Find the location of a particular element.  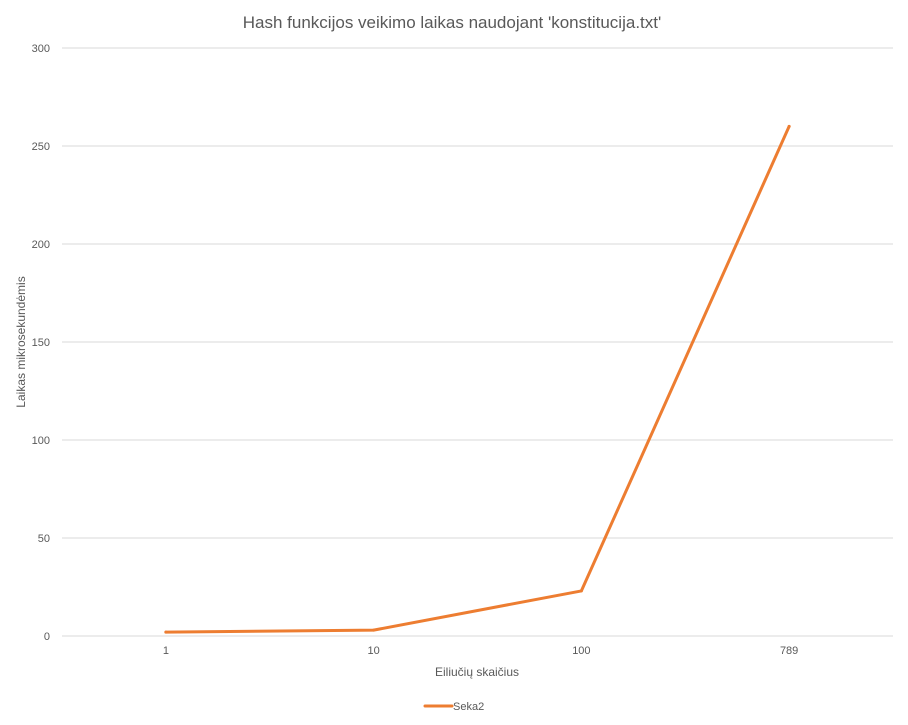

y-axis-title: Laikas mikrosekundėmis is located at coordinates (21, 341).